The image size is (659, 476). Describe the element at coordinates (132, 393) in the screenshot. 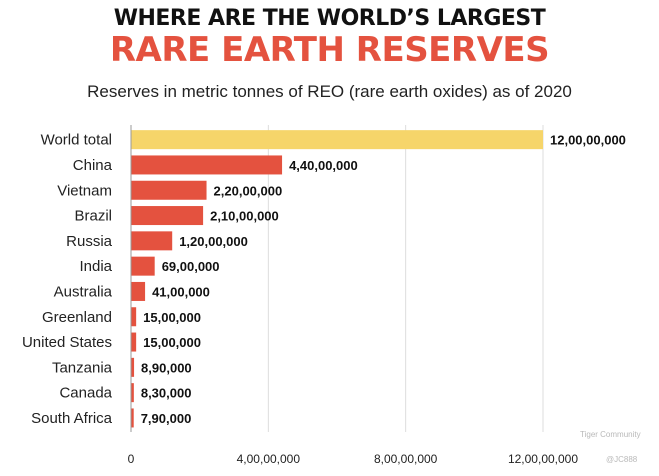

I see `bar-canada` at that location.